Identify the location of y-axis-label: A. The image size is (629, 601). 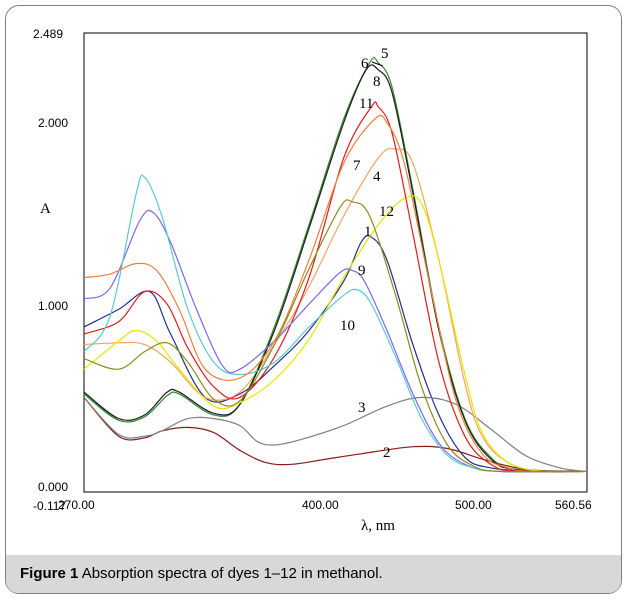
(45, 209).